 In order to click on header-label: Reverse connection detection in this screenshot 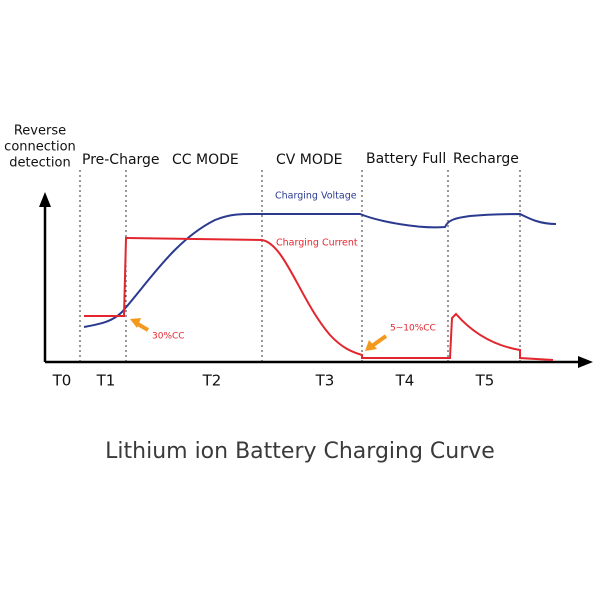, I will do `click(40, 147)`.